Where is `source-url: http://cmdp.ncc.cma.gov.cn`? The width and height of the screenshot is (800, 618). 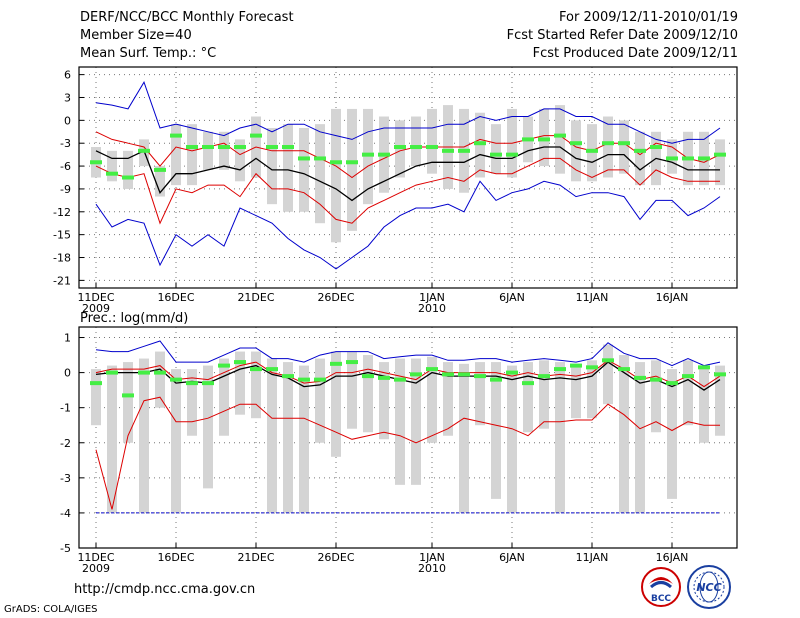
source-url: http://cmdp.ncc.cma.gov.cn is located at coordinates (165, 589).